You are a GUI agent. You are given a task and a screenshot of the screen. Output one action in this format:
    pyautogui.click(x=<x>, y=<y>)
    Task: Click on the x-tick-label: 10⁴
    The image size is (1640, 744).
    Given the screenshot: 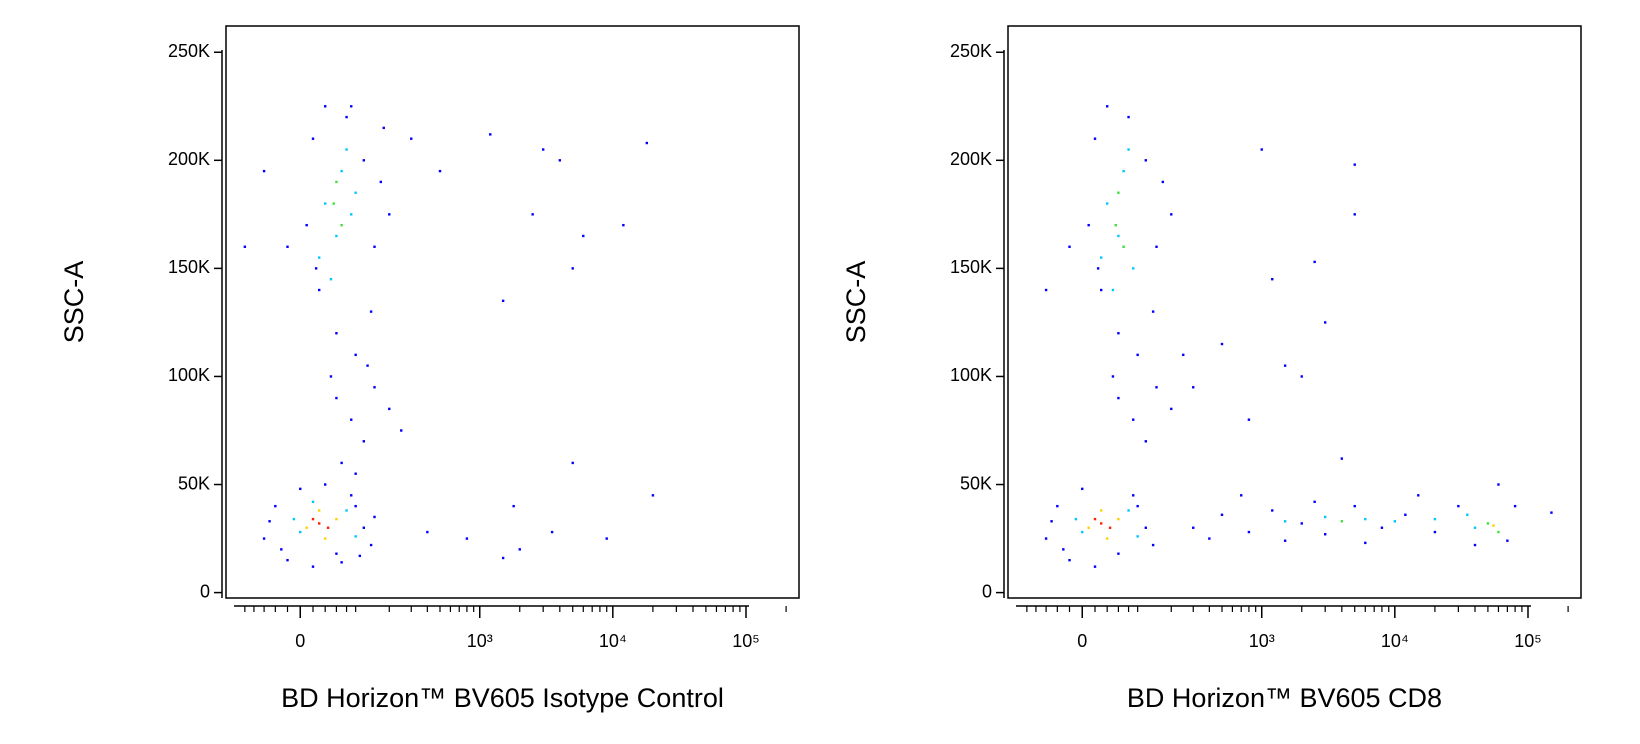 What is the action you would take?
    pyautogui.click(x=1395, y=641)
    